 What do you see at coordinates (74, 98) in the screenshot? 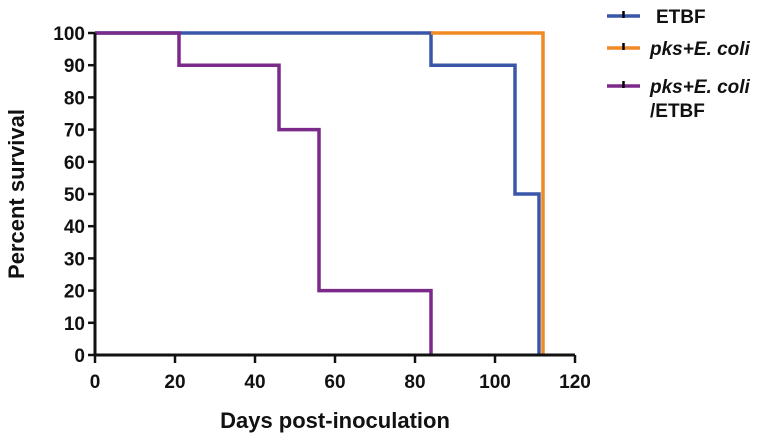
I see `y-tick-label: 80` at bounding box center [74, 98].